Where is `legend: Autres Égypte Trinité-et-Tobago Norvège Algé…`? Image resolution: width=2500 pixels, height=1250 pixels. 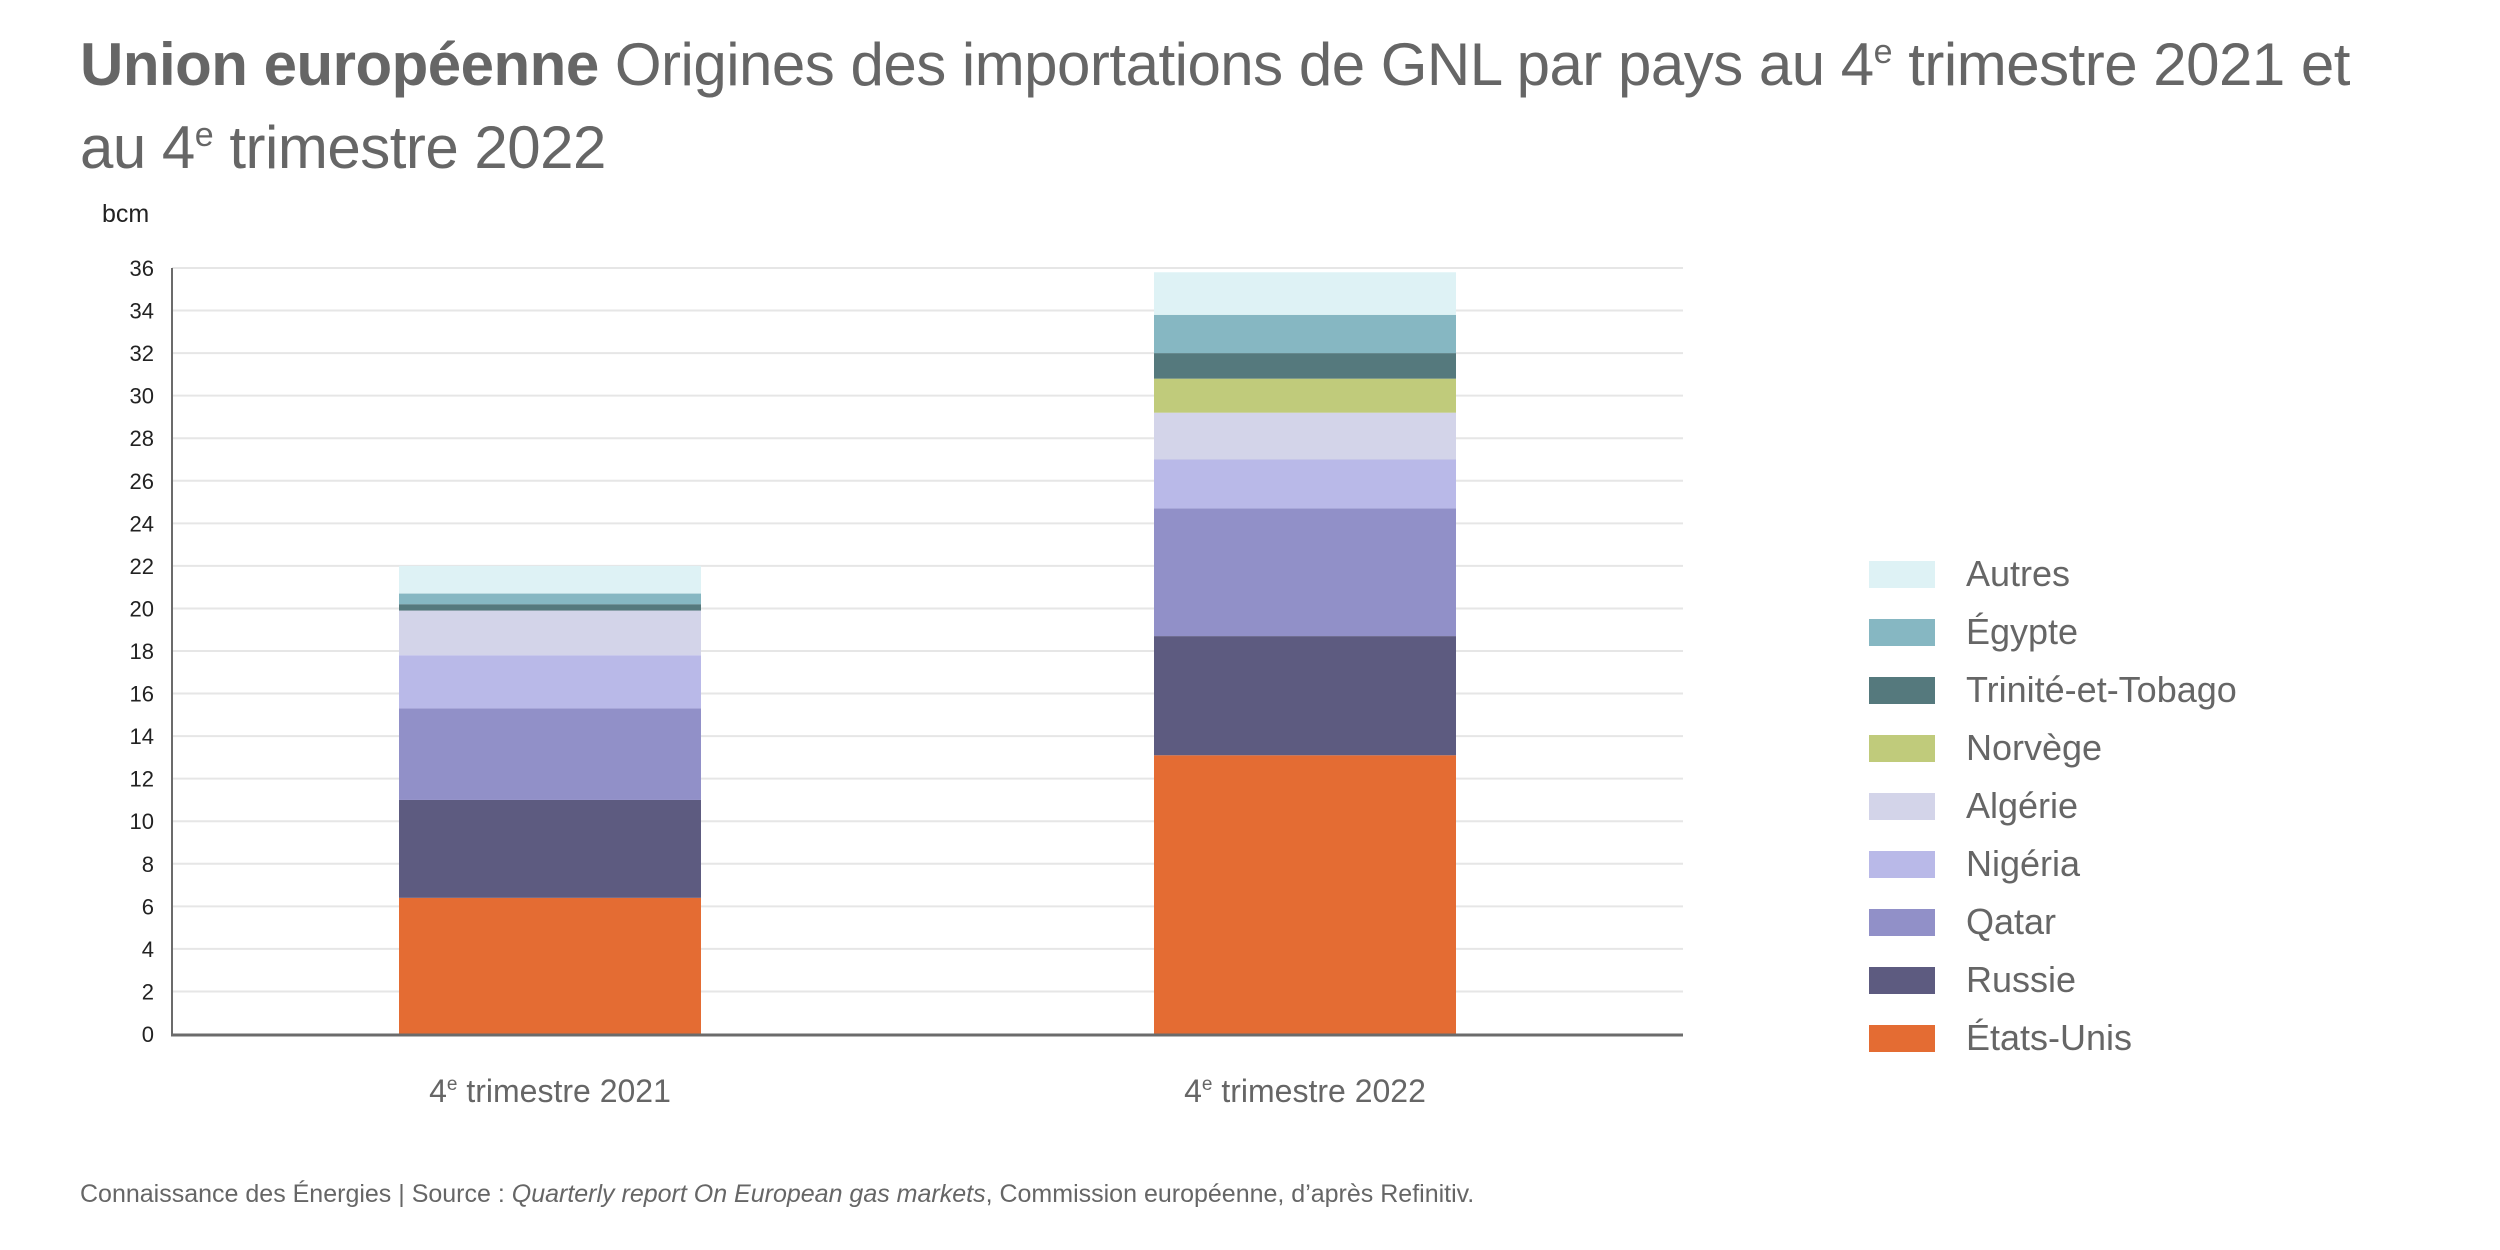
legend: Autres Égypte Trinité-et-Tobago Norvège Algé… is located at coordinates (2053, 806).